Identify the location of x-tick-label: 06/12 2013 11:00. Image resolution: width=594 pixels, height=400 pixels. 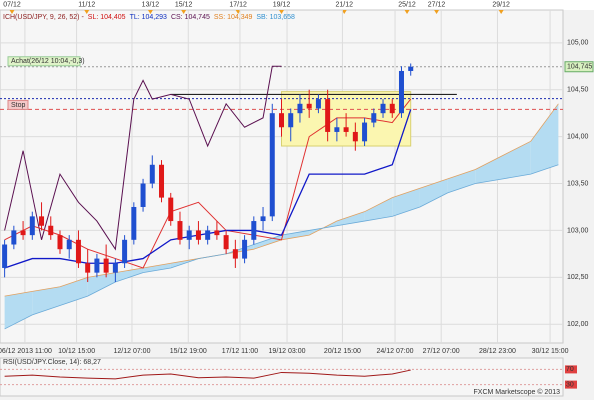
(26, 351).